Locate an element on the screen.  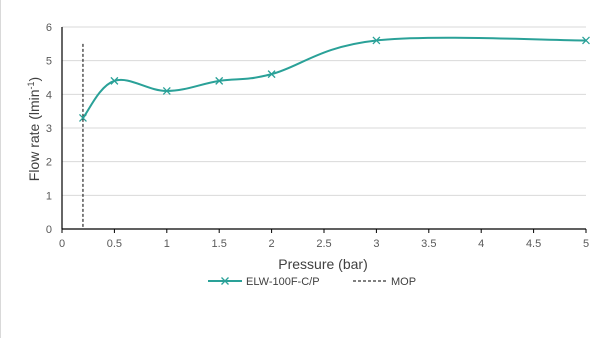
legend-item-series: ELW-100F-C/P is located at coordinates (264, 282).